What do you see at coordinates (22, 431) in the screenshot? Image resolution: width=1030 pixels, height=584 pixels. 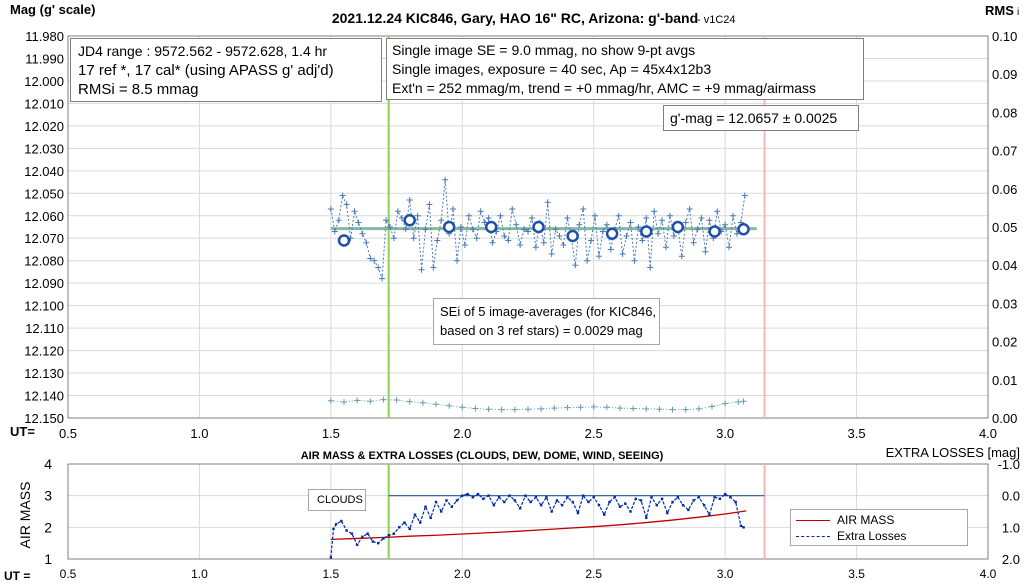 I see `top-x-axis-title: UT=` at bounding box center [22, 431].